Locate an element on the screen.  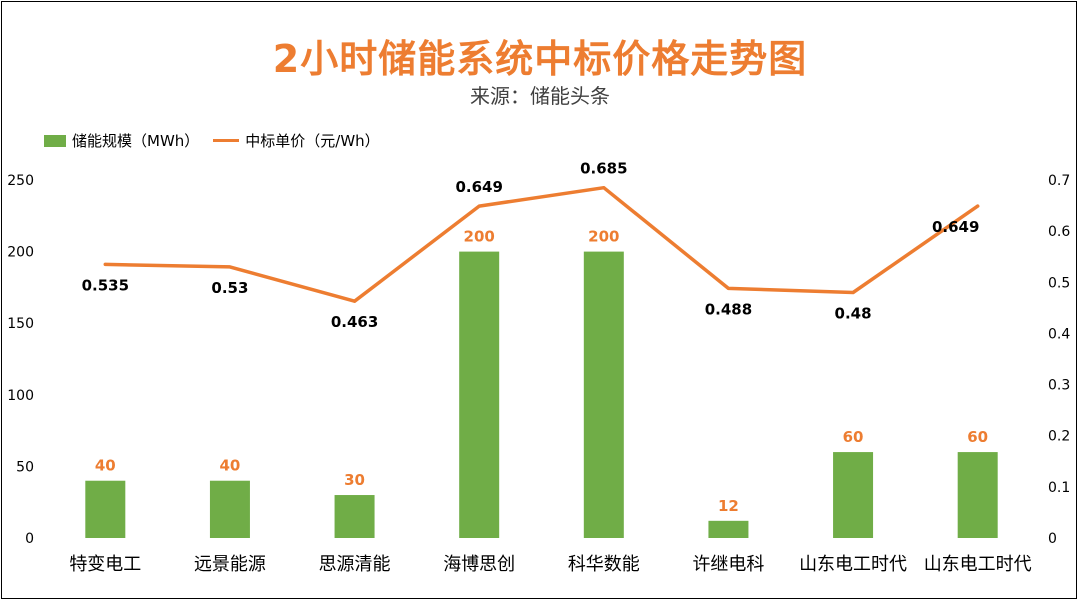
legend-line-swatch is located at coordinates (226, 140).